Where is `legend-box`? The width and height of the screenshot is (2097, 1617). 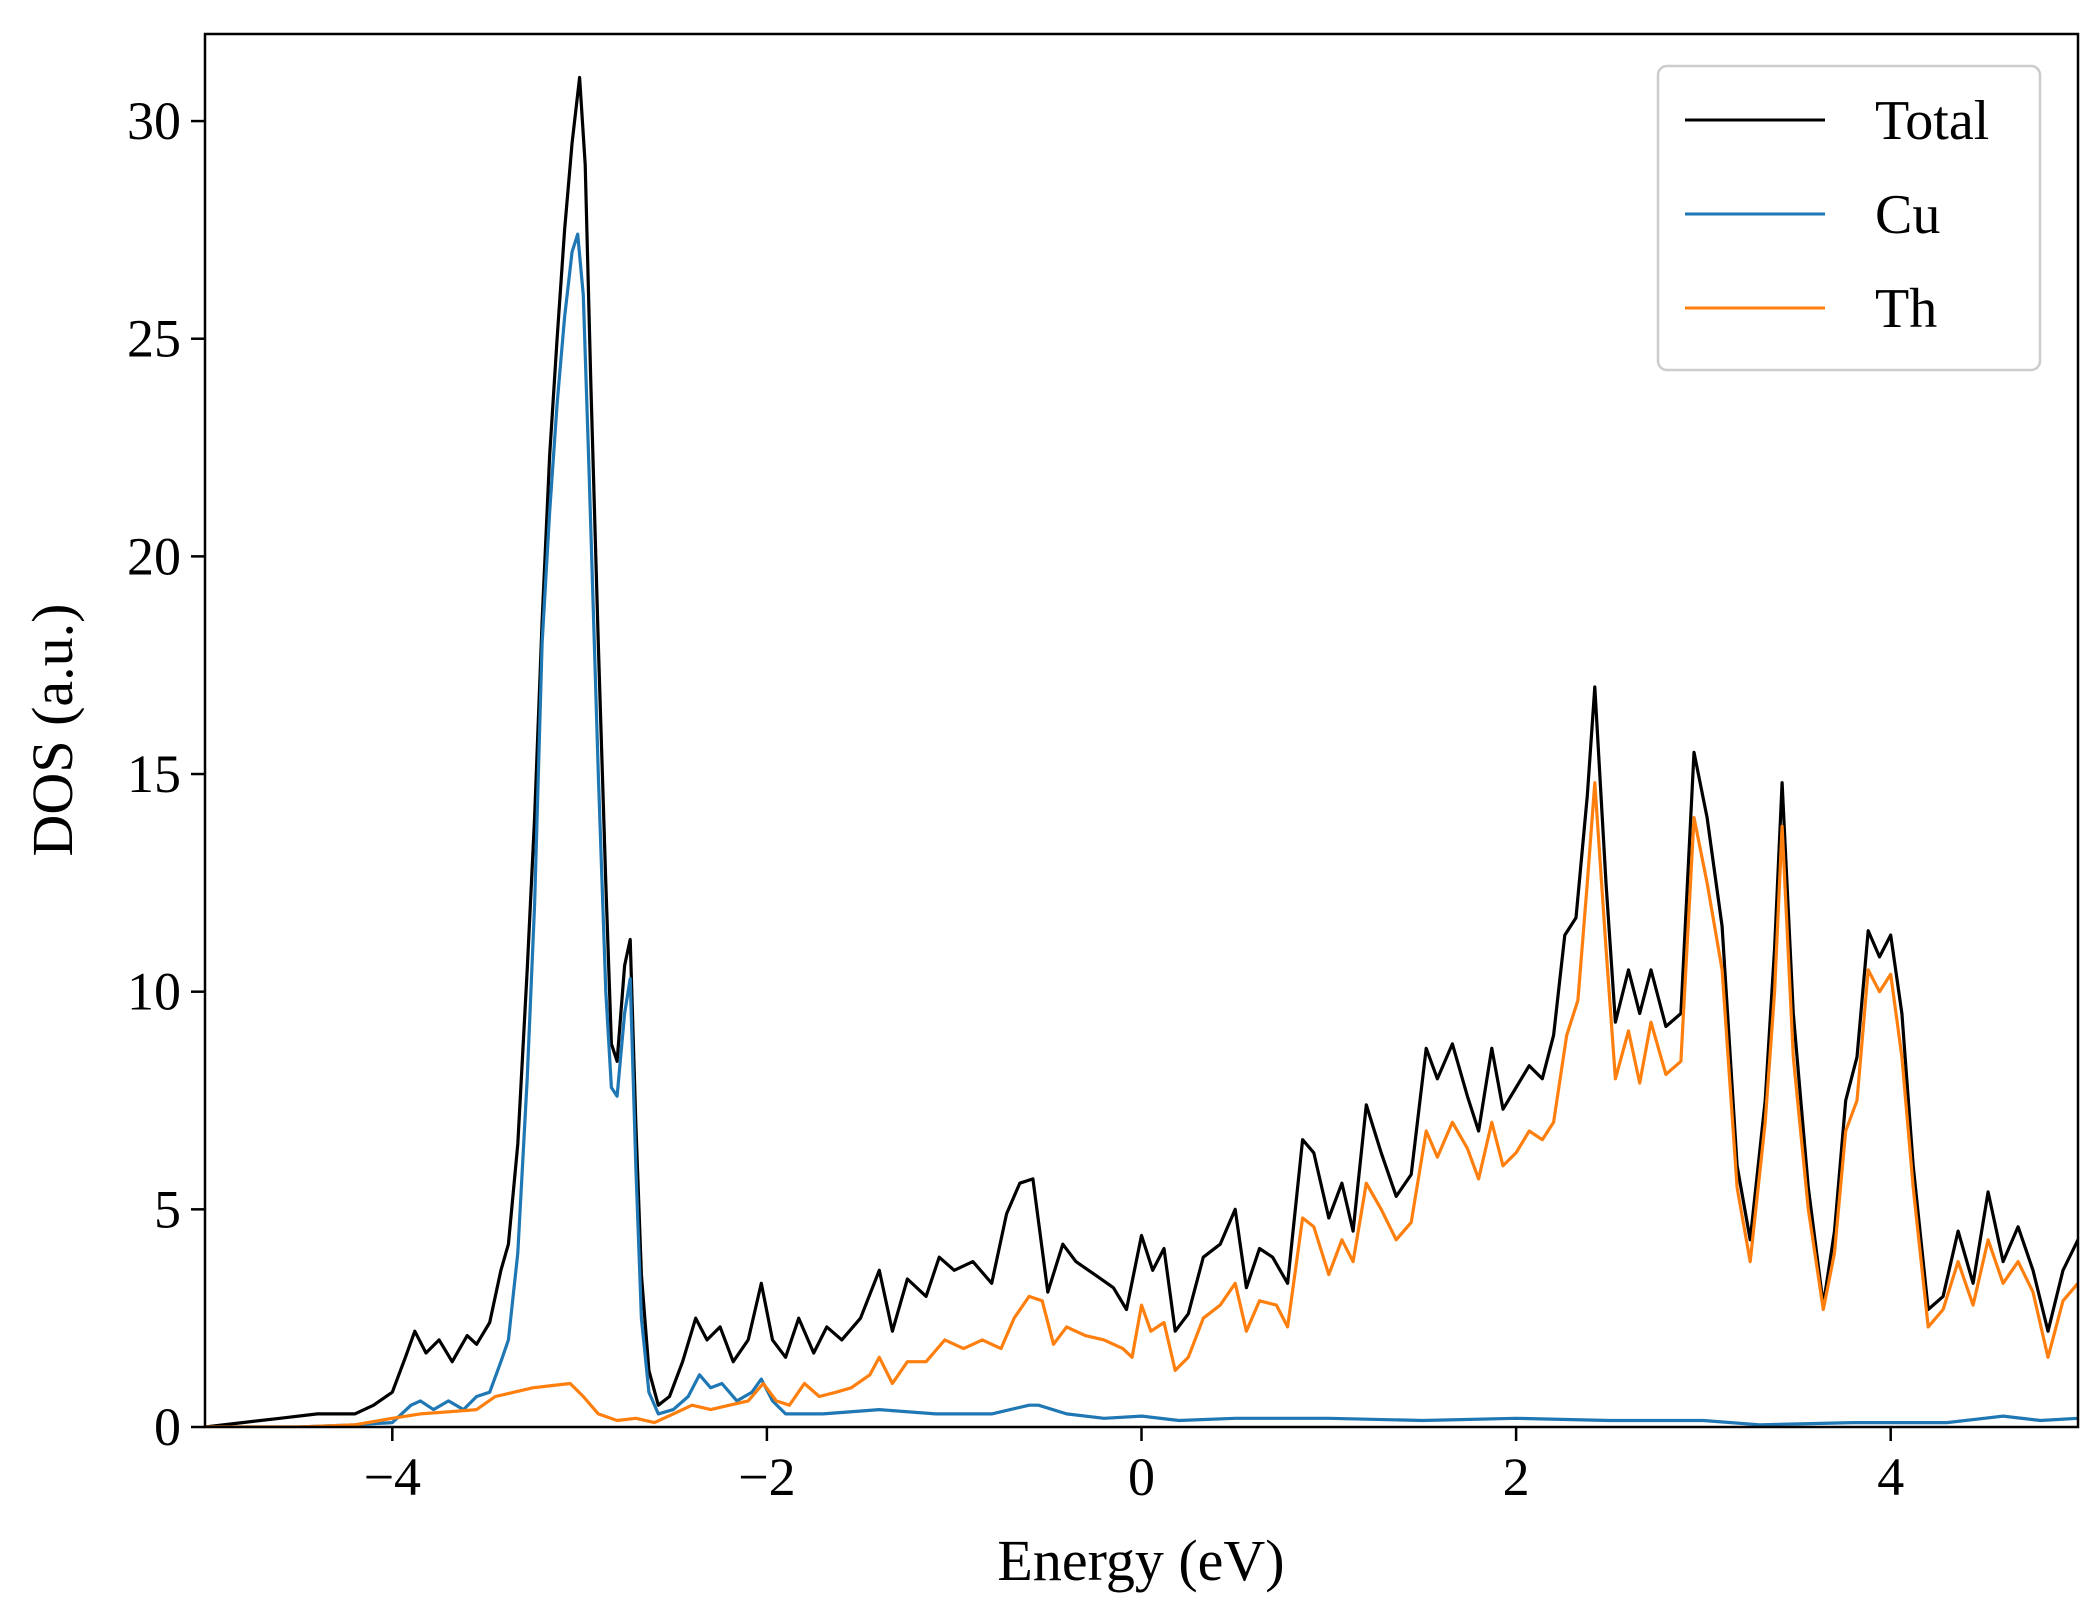
legend-box is located at coordinates (1849, 218).